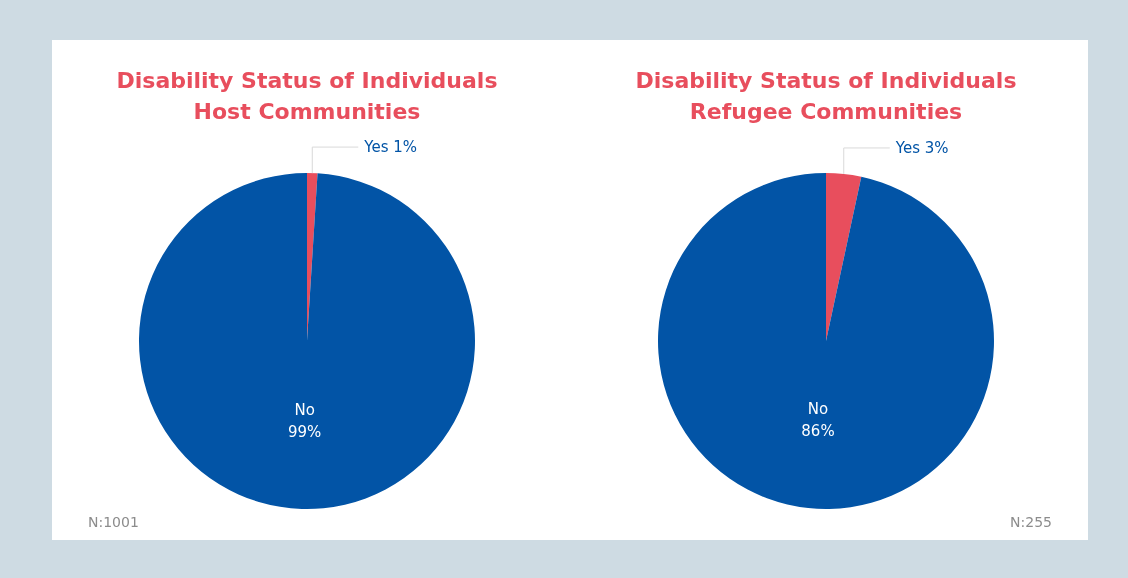 Image resolution: width=1128 pixels, height=578 pixels. I want to click on data-label: 86%, so click(818, 431).